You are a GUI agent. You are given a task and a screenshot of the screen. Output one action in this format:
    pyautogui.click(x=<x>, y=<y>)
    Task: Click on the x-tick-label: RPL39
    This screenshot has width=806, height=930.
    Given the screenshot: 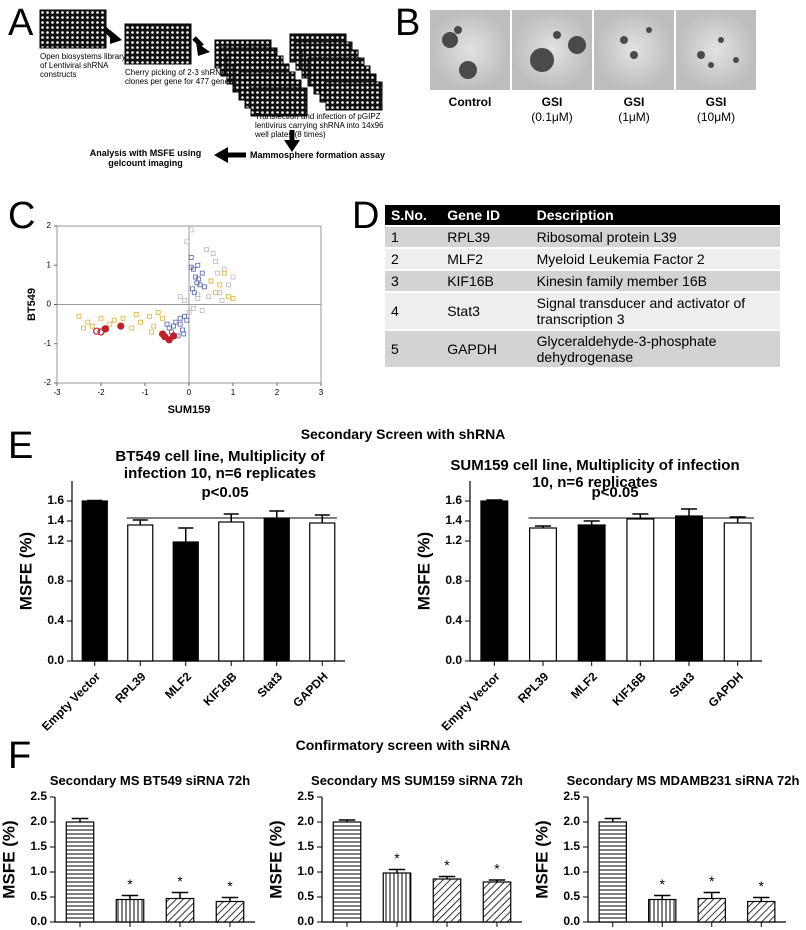 What is the action you would take?
    pyautogui.click(x=533, y=687)
    